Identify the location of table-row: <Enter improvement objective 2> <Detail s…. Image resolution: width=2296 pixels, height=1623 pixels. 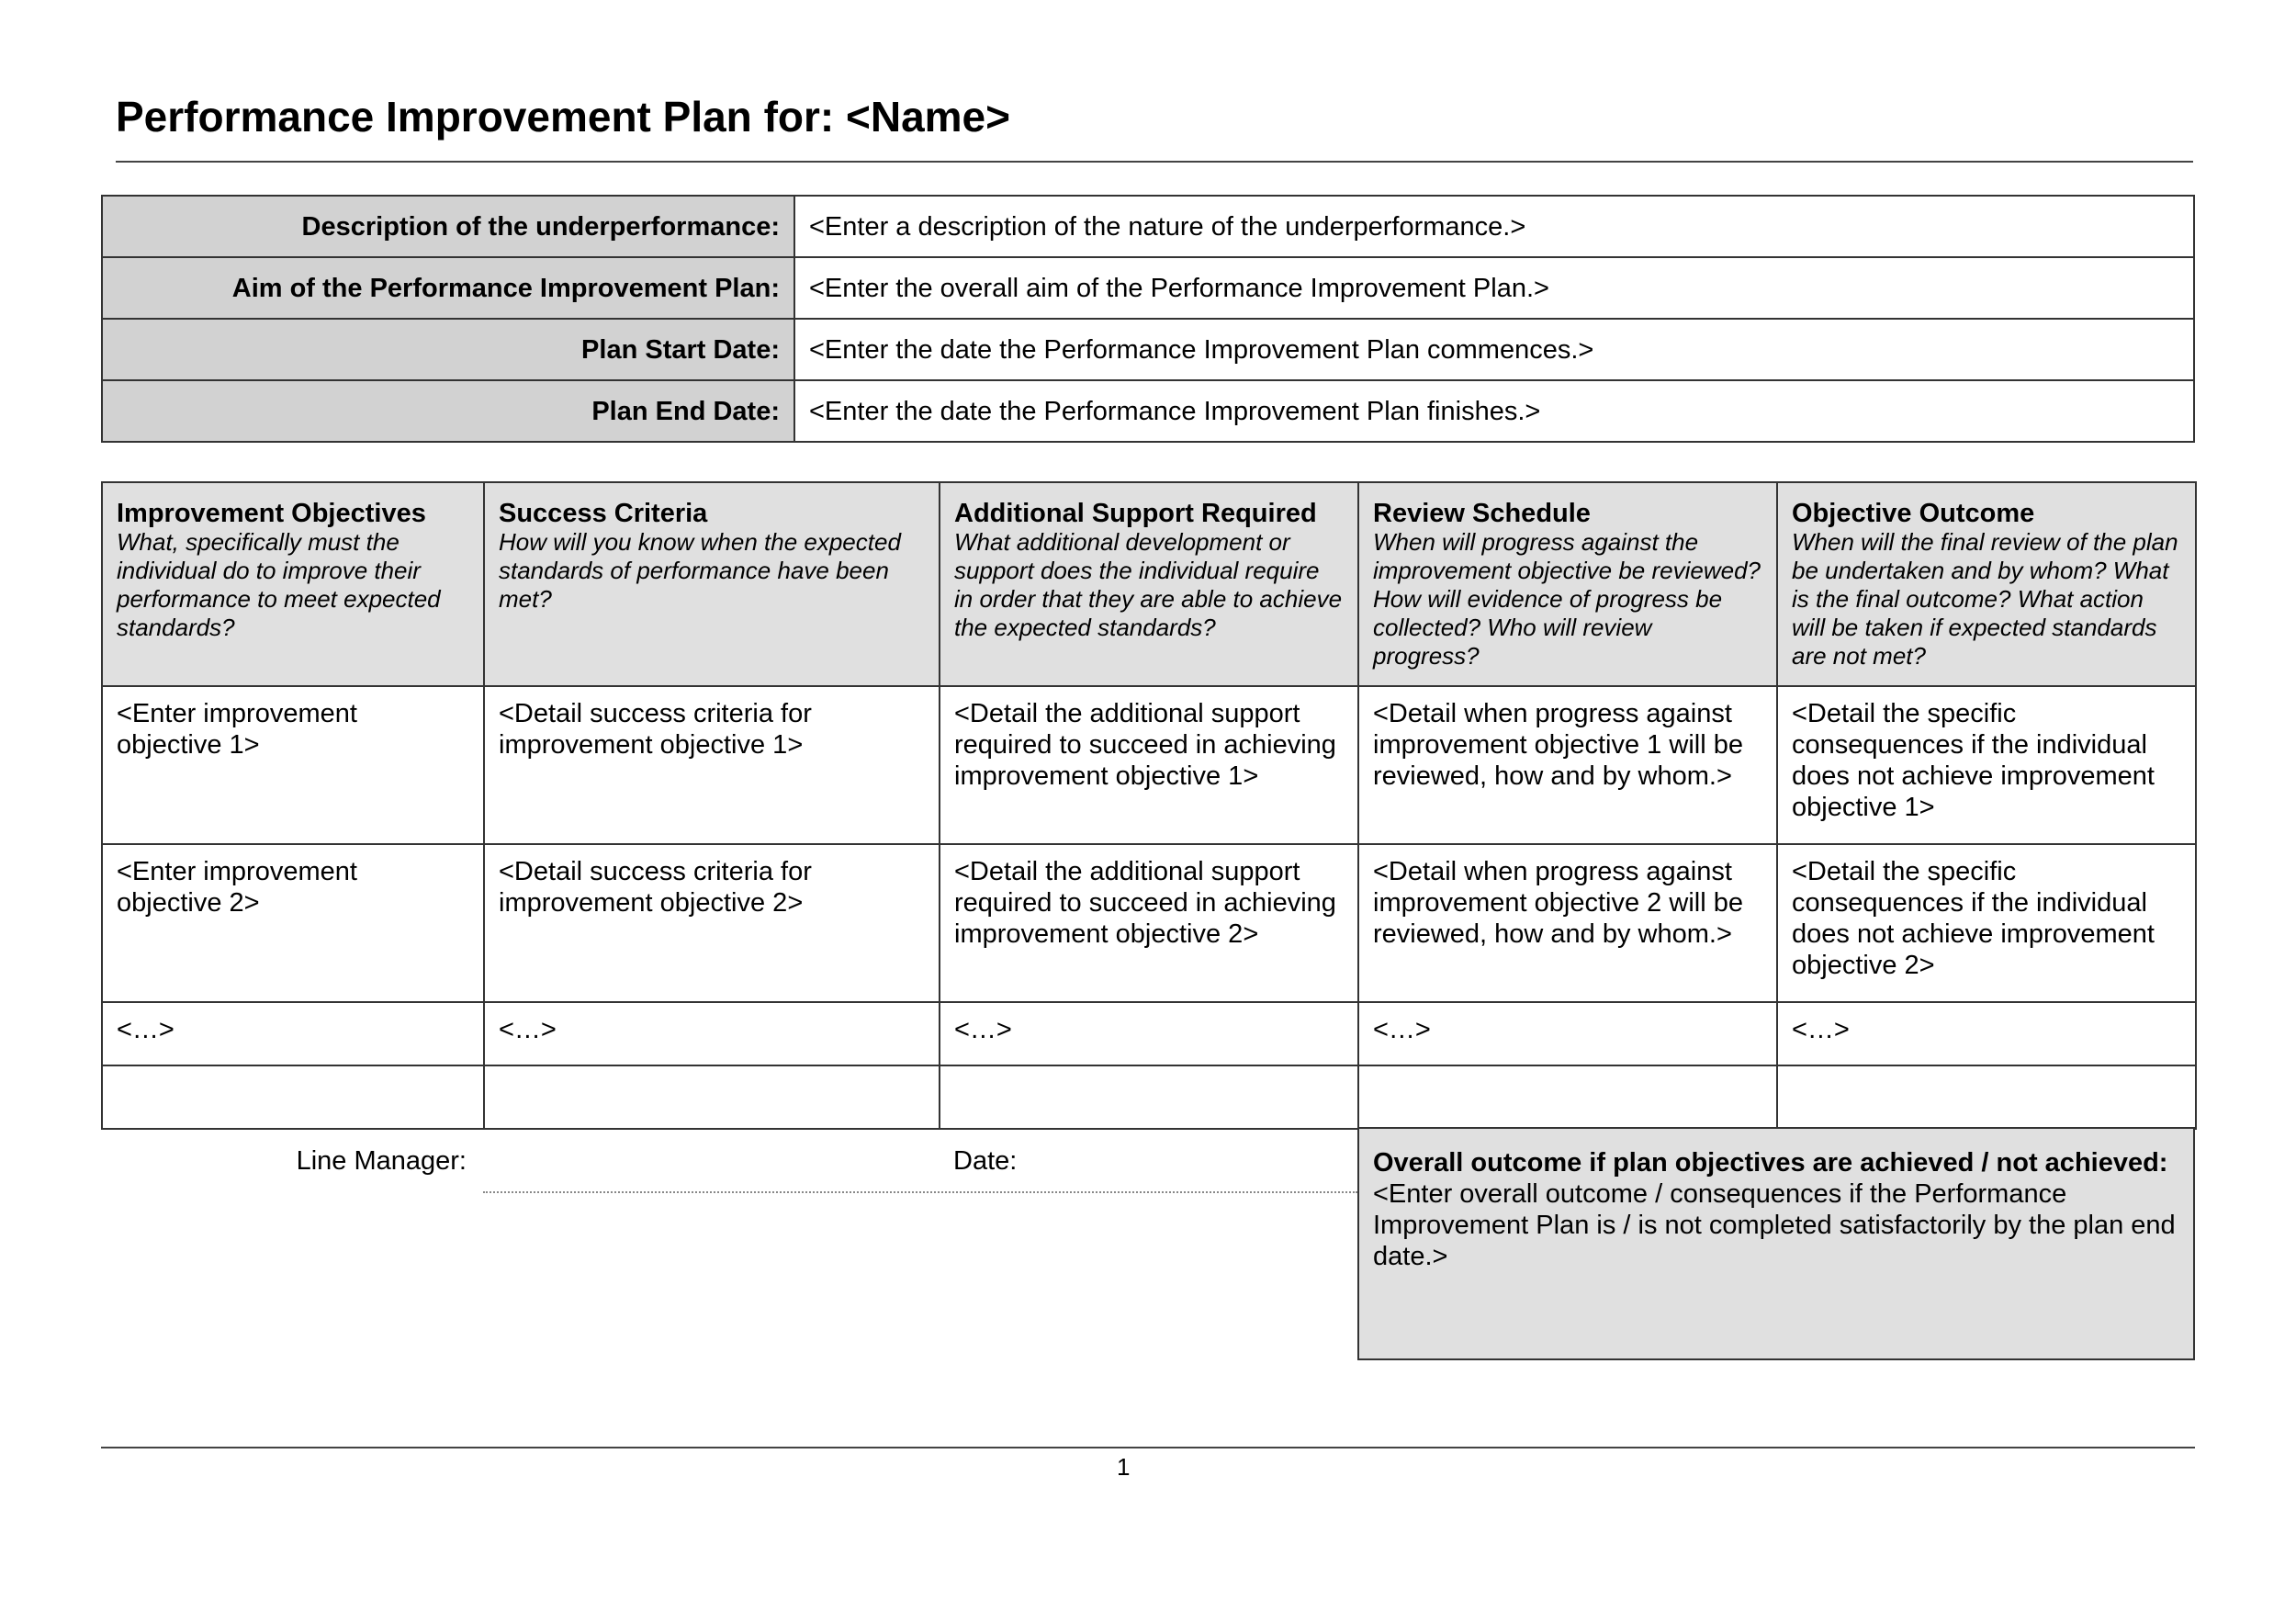
(1149, 923).